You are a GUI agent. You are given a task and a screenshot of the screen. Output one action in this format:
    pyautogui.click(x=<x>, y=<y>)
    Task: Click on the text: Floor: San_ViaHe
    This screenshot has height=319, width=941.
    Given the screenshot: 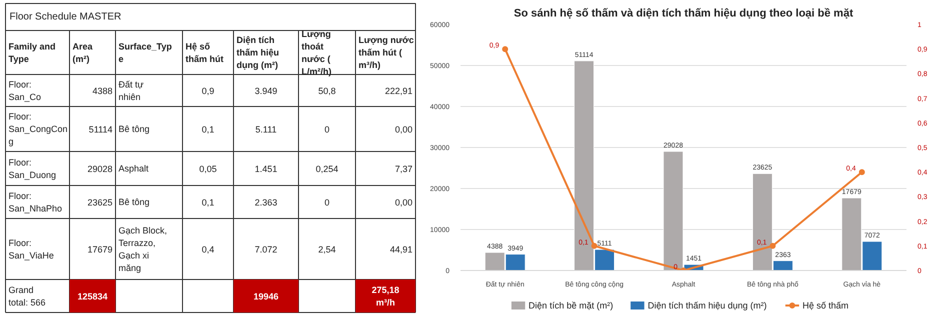 What is the action you would take?
    pyautogui.click(x=31, y=249)
    